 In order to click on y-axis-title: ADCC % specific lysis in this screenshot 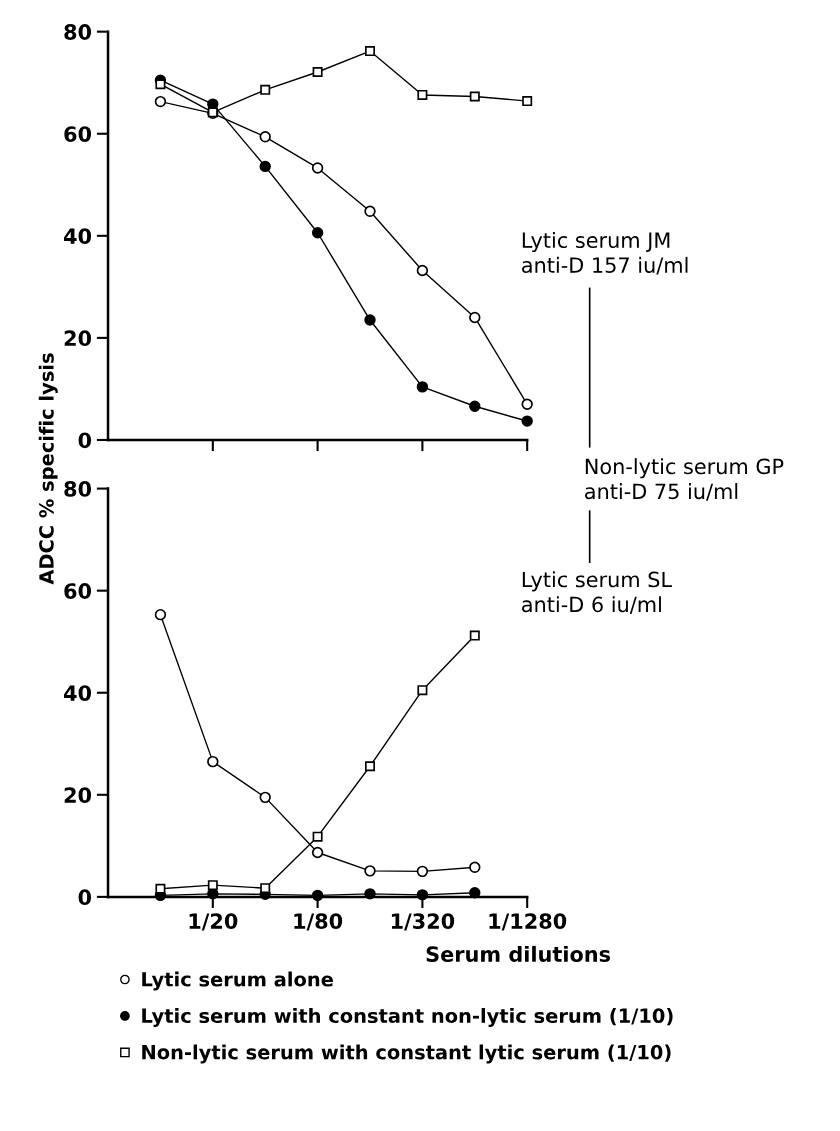, I will do `click(48, 469)`.